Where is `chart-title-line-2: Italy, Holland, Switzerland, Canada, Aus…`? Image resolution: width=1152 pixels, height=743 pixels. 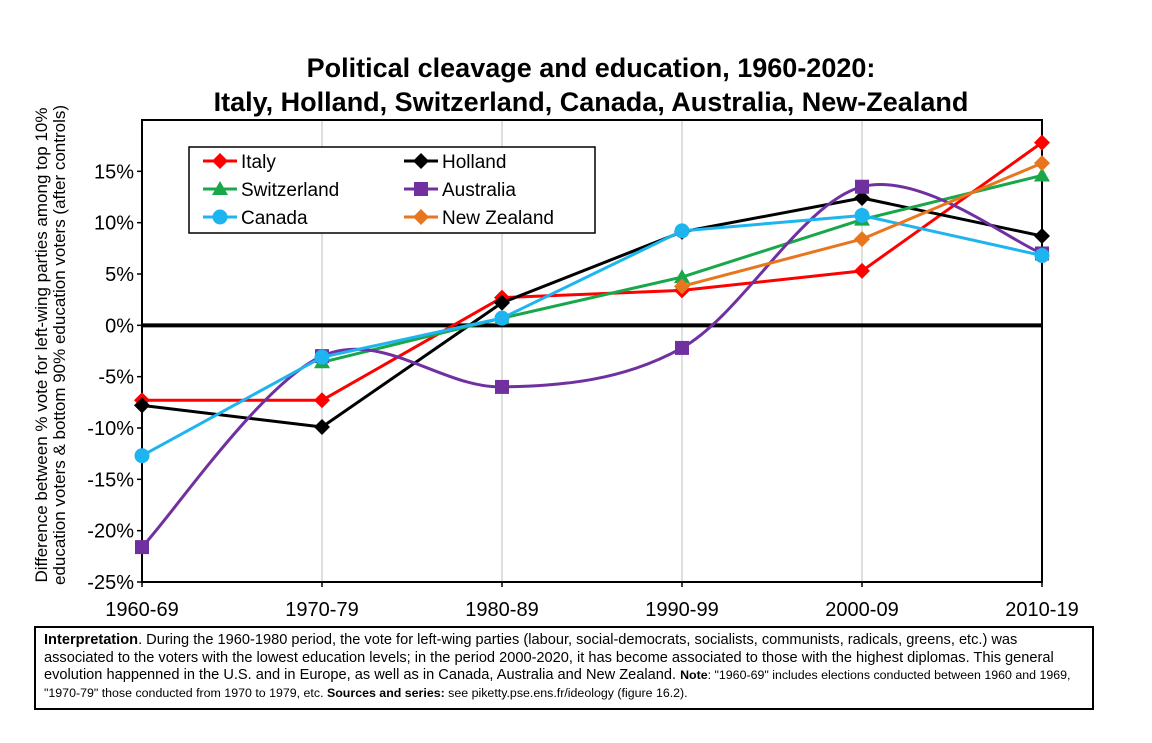
chart-title-line-2: Italy, Holland, Switzerland, Canada, Aus… is located at coordinates (591, 102).